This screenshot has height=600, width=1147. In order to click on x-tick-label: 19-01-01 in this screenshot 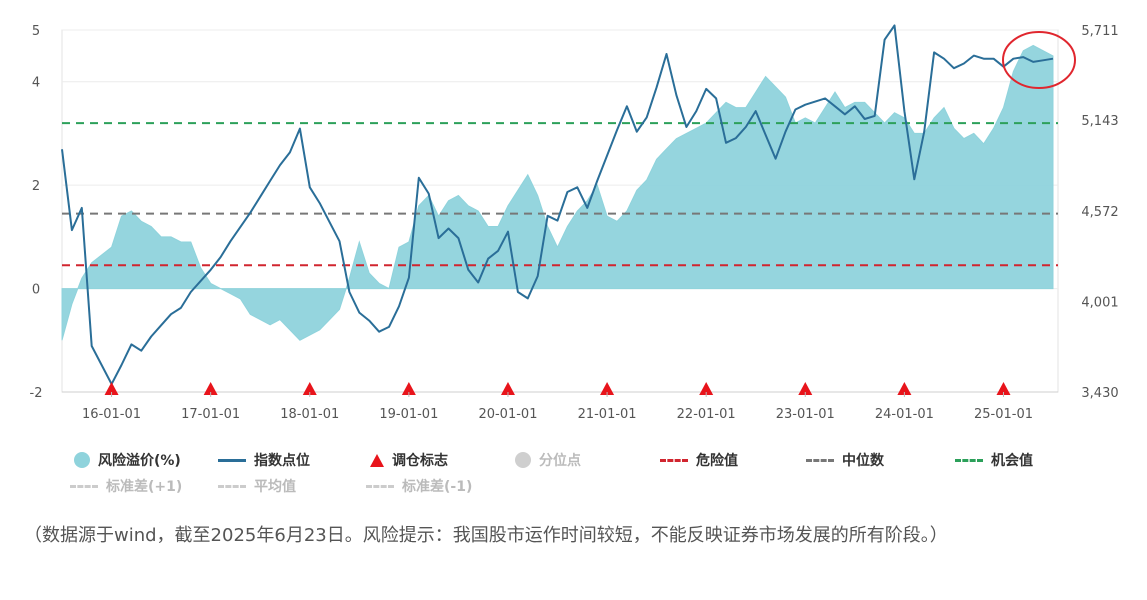, I will do `click(408, 414)`.